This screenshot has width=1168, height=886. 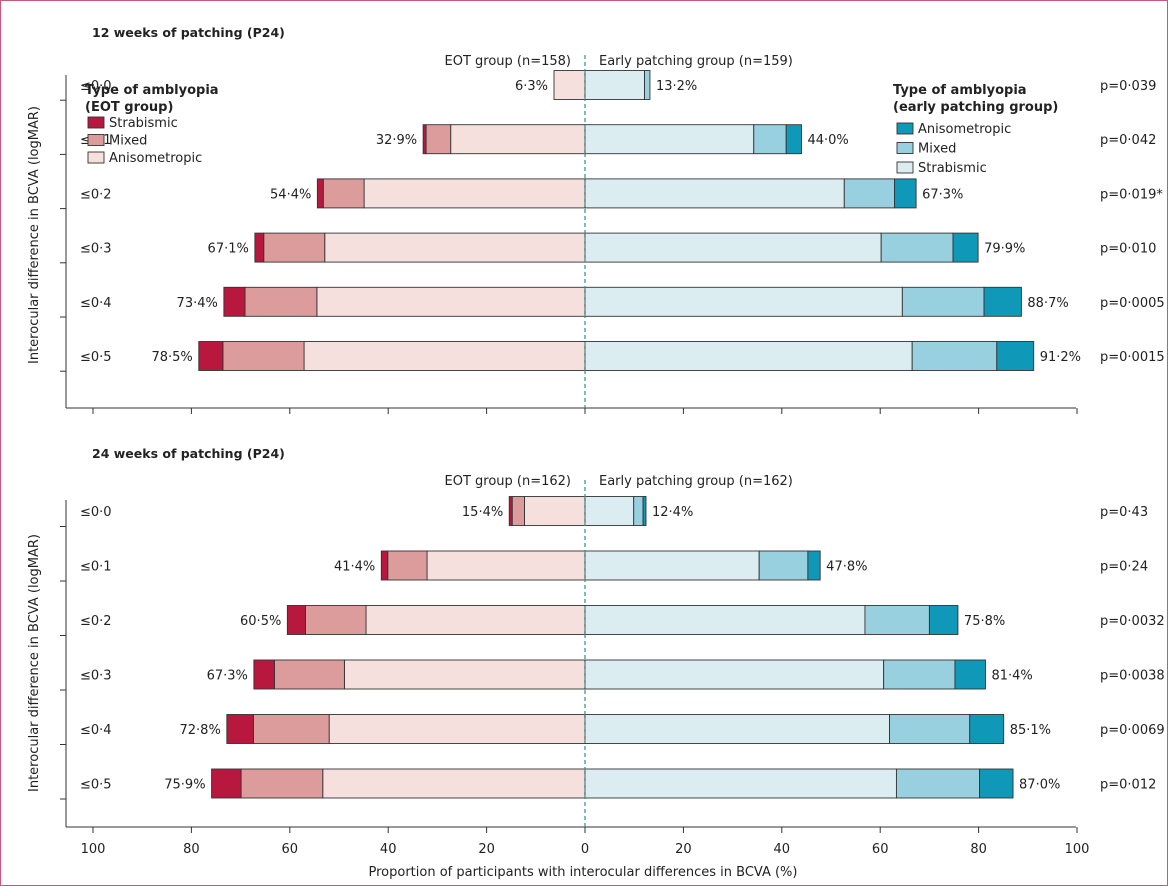 I want to click on legend-eot-item: Strabismic, so click(x=143, y=123).